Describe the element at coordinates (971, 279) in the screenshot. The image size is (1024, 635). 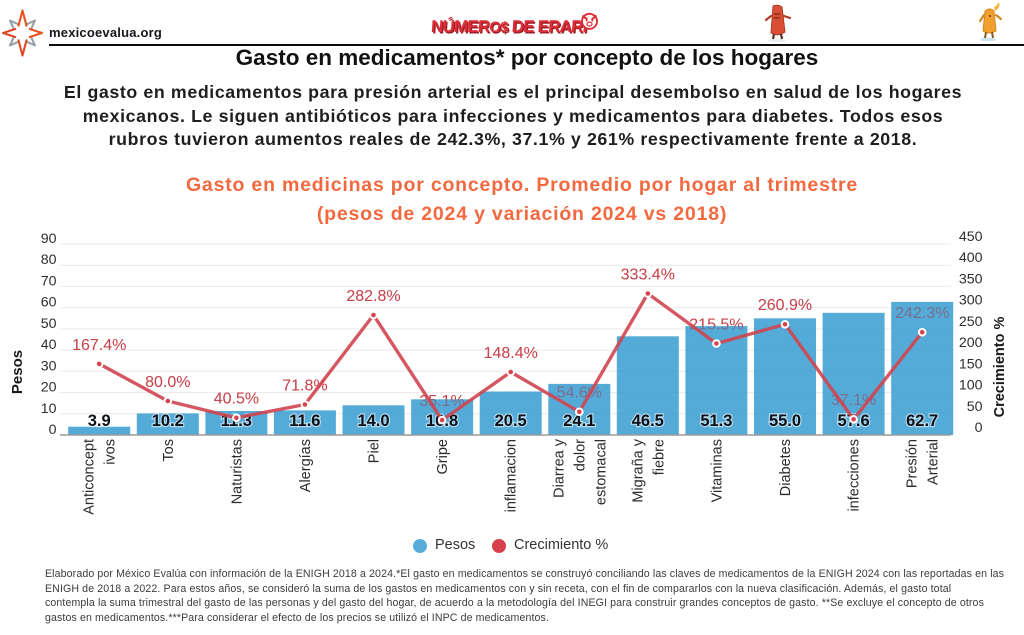
I see `svg-text: 350` at that location.